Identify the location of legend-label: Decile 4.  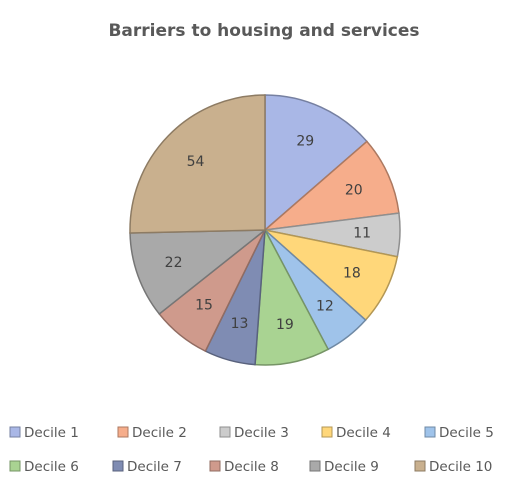
(363, 433).